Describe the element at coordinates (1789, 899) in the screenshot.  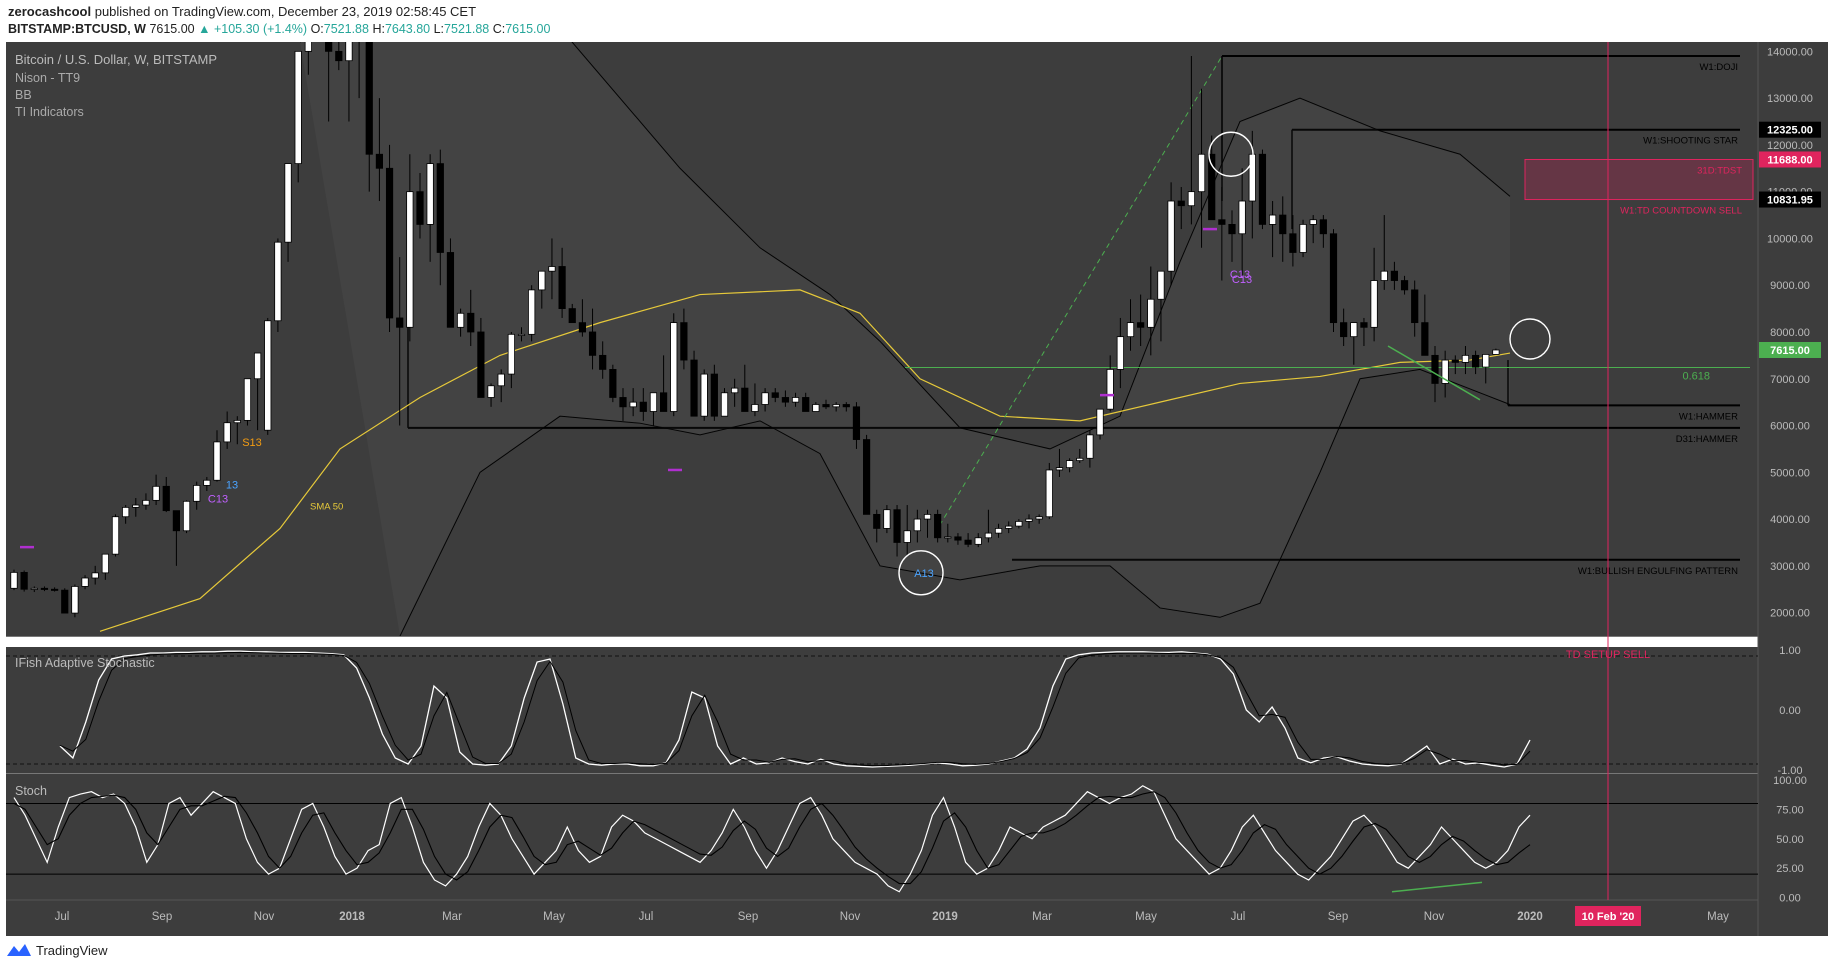
I see `stoch-tick-label: 0.00` at that location.